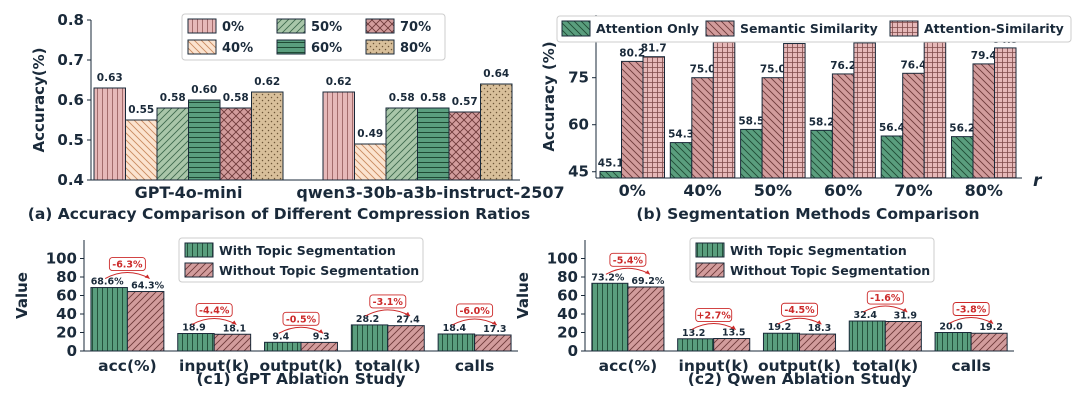 The image size is (1080, 403). I want to click on bar-data-label: 81.7, so click(654, 49).